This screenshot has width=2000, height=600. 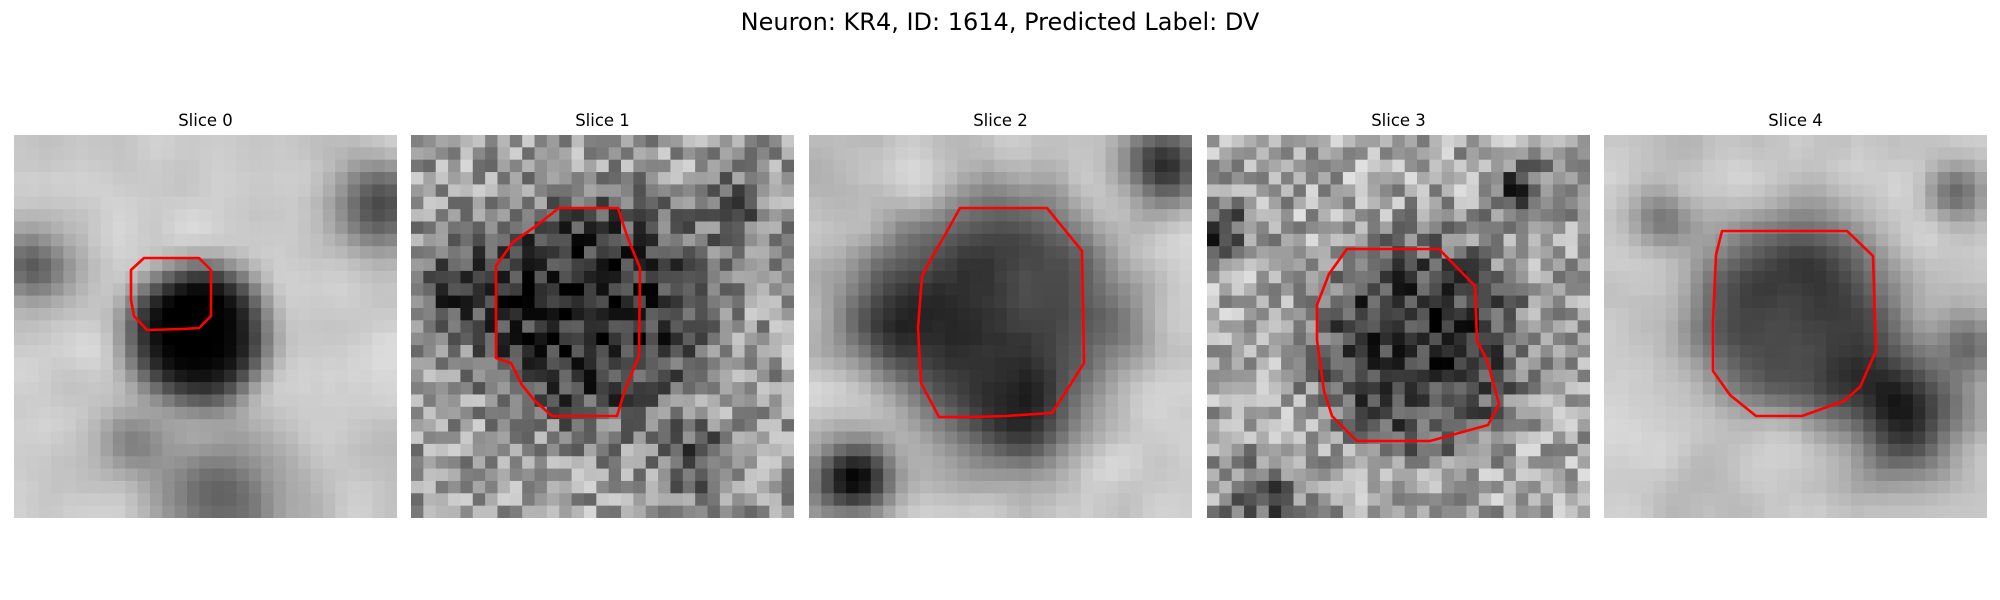 I want to click on slice-title: Slice 0, so click(x=205, y=120).